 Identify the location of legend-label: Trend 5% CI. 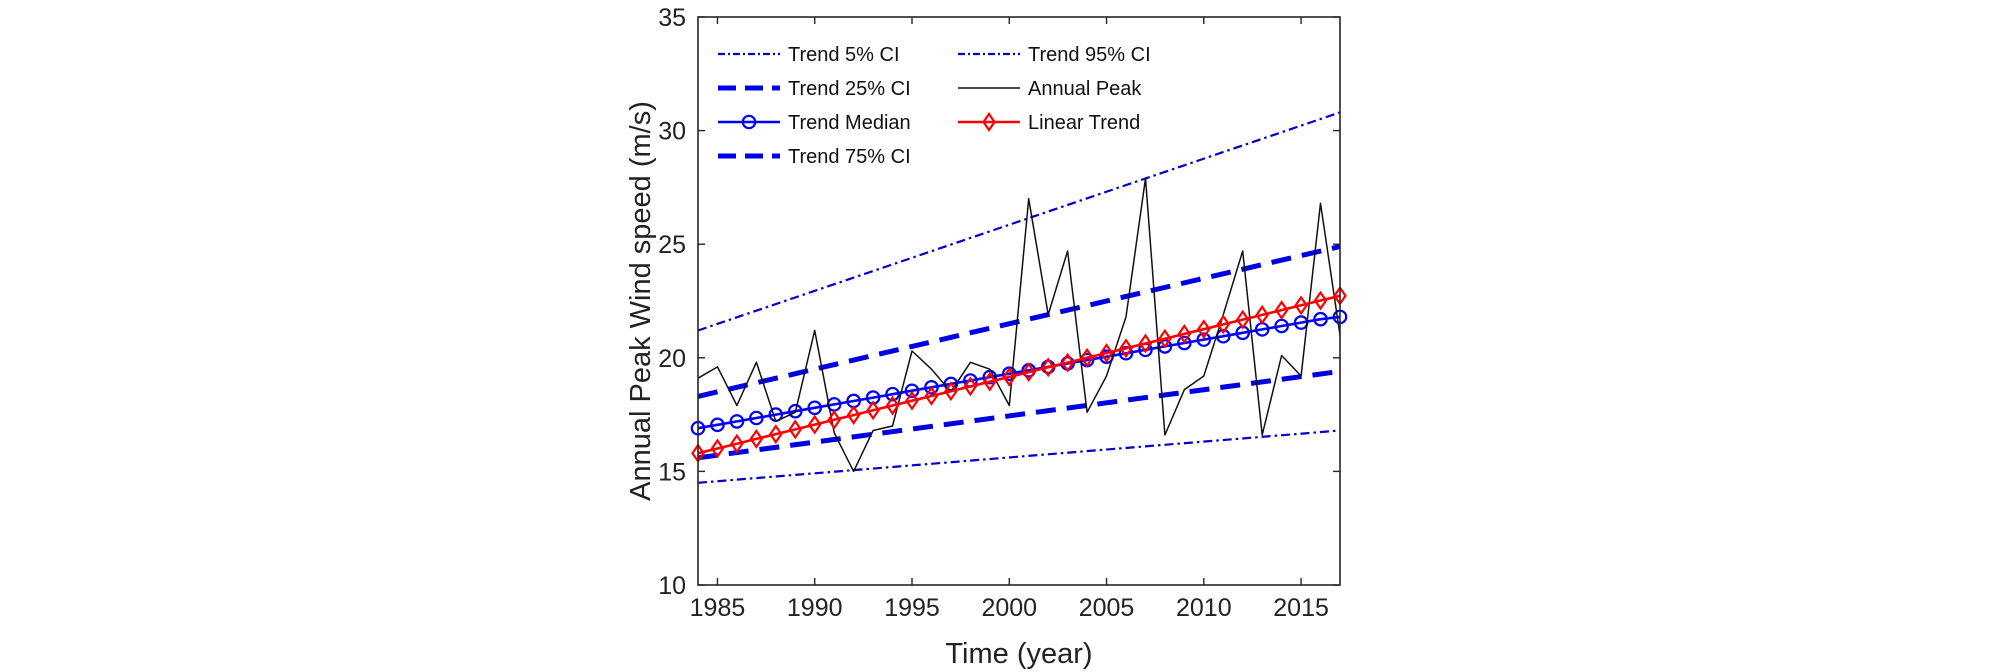
(844, 55).